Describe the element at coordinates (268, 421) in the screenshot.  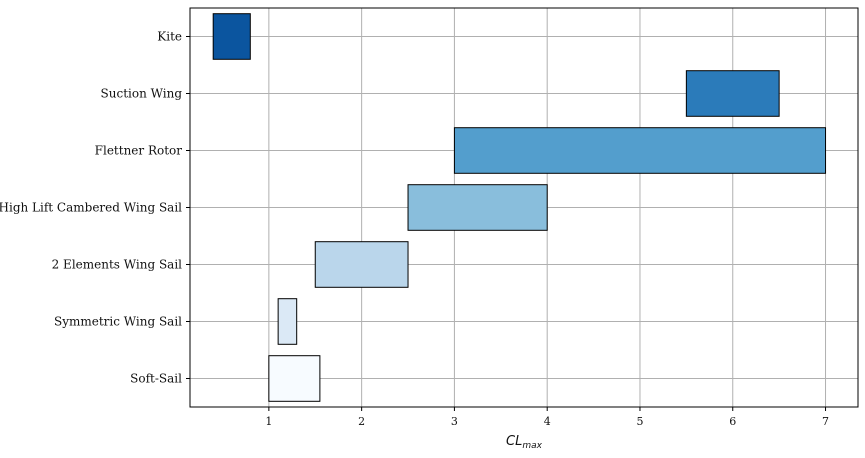
I see `x-tick-label-1: 1` at that location.